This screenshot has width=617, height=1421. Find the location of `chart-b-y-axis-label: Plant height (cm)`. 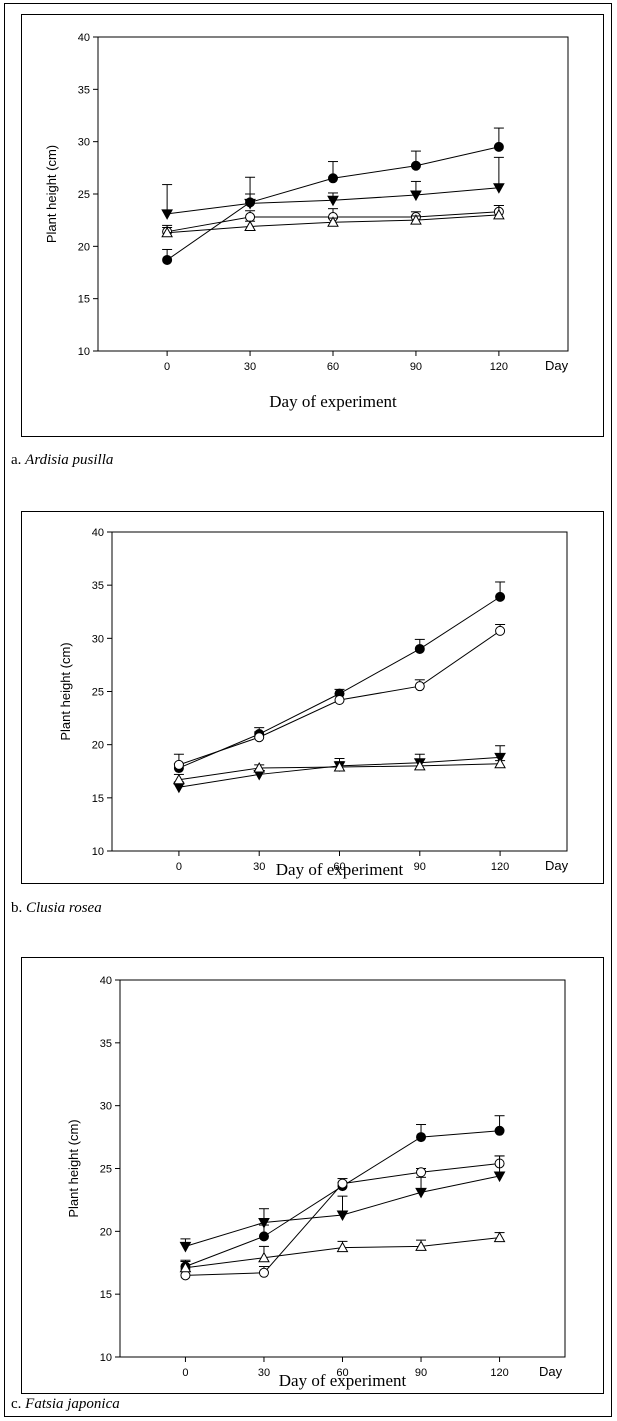

chart-b-y-axis-label: Plant height (cm) is located at coordinates (65, 691).